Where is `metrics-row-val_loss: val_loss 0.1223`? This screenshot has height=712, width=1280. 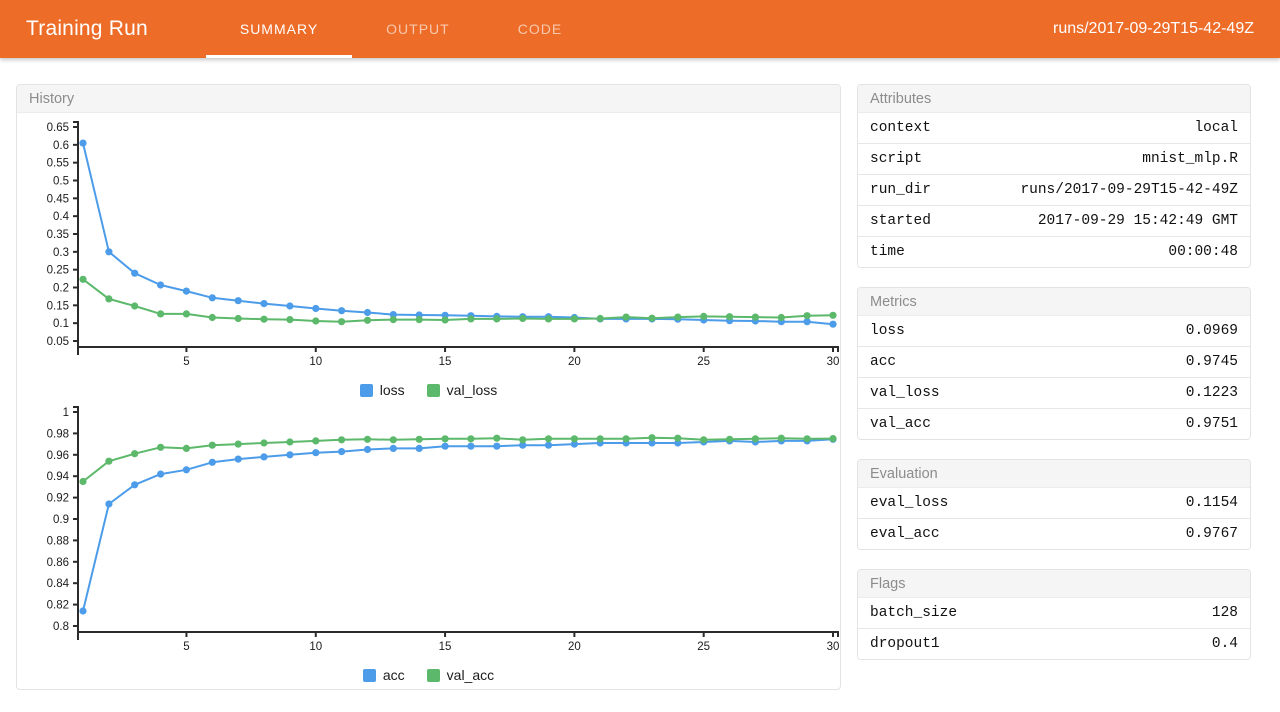
metrics-row-val_loss: val_loss 0.1223 is located at coordinates (1054, 392).